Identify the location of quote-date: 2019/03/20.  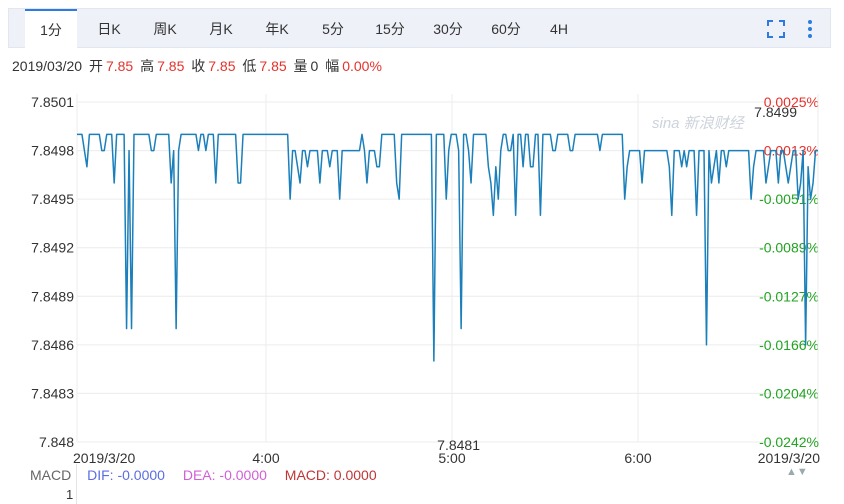
(47, 66).